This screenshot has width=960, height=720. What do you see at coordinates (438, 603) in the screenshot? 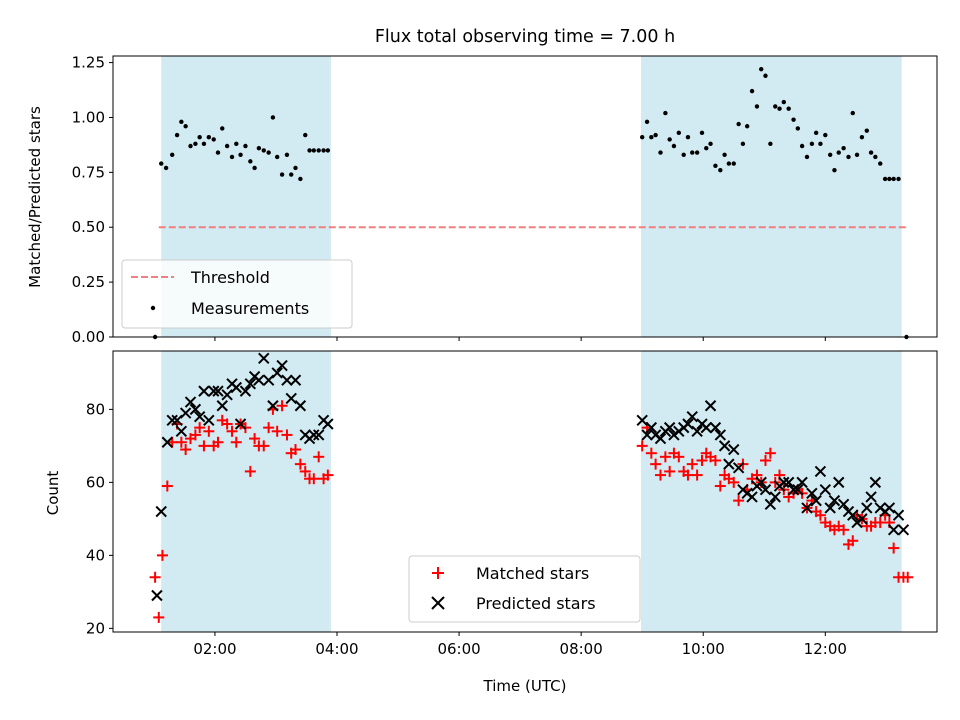
I see `predicted-legend-swatch` at bounding box center [438, 603].